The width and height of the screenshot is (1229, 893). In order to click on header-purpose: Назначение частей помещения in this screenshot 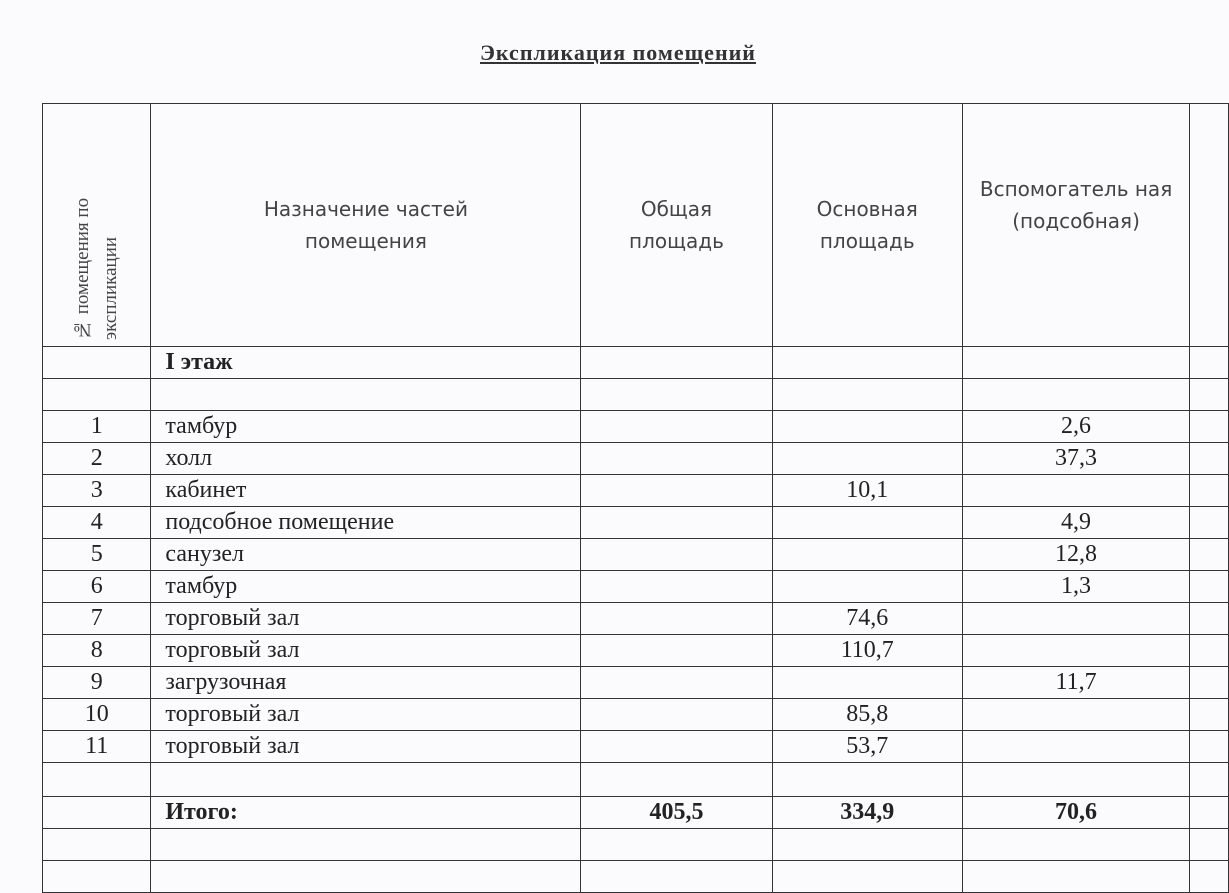, I will do `click(366, 225)`.